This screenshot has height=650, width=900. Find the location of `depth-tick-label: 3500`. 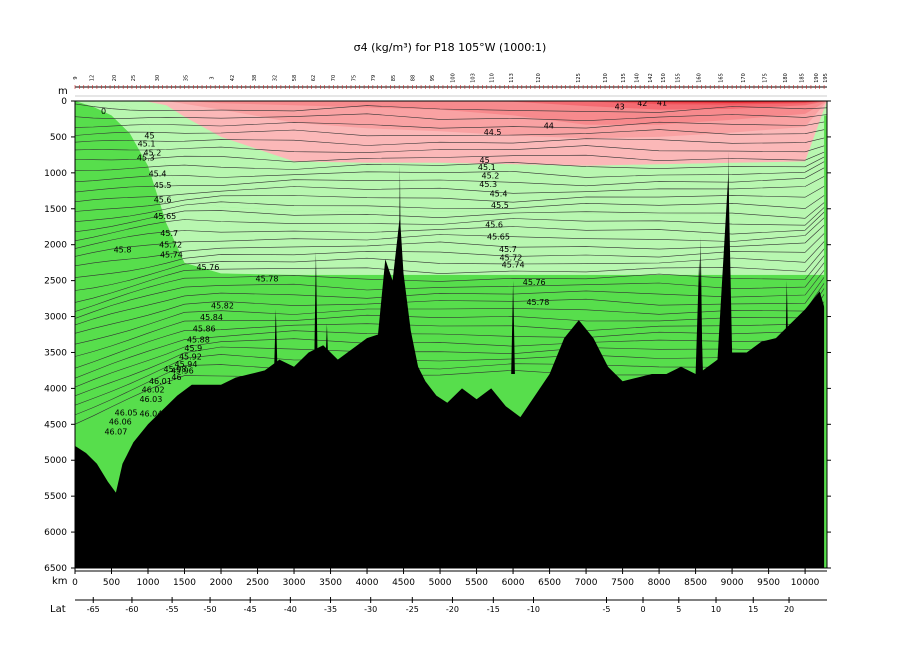

depth-tick-label: 3500 is located at coordinates (55, 353).